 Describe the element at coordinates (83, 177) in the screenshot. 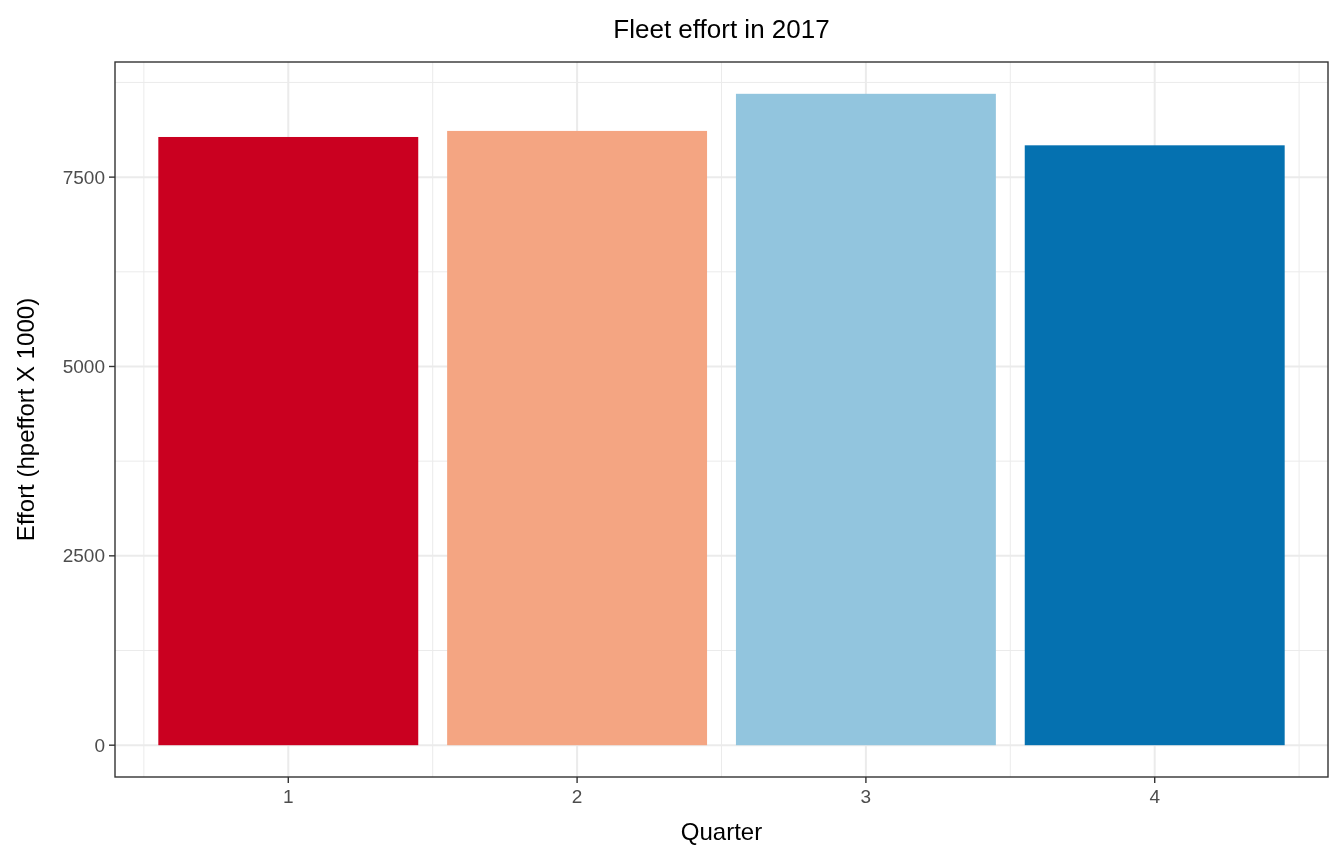

I see `y-tick-label: 7500` at that location.